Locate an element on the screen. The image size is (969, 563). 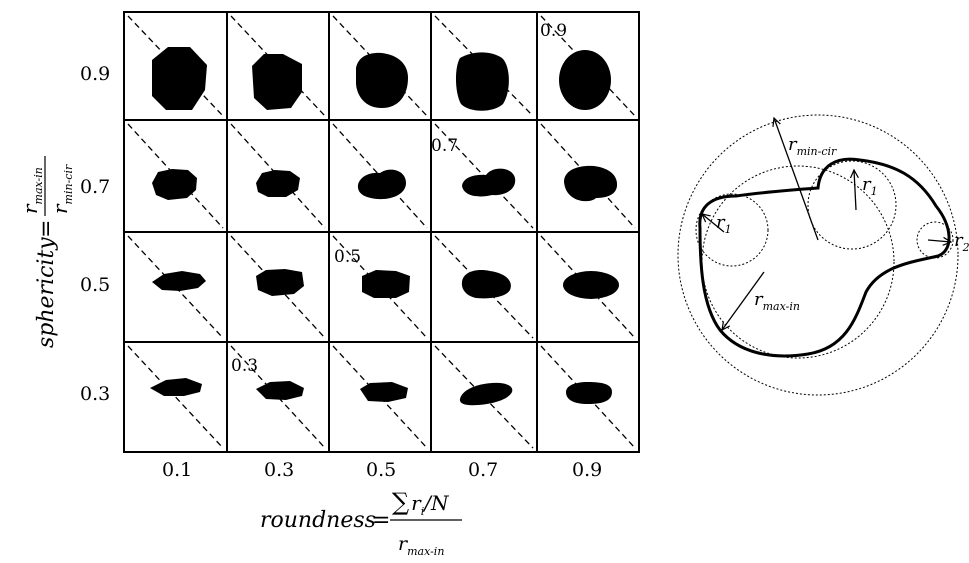
corner-circle-left is located at coordinates (732, 230).